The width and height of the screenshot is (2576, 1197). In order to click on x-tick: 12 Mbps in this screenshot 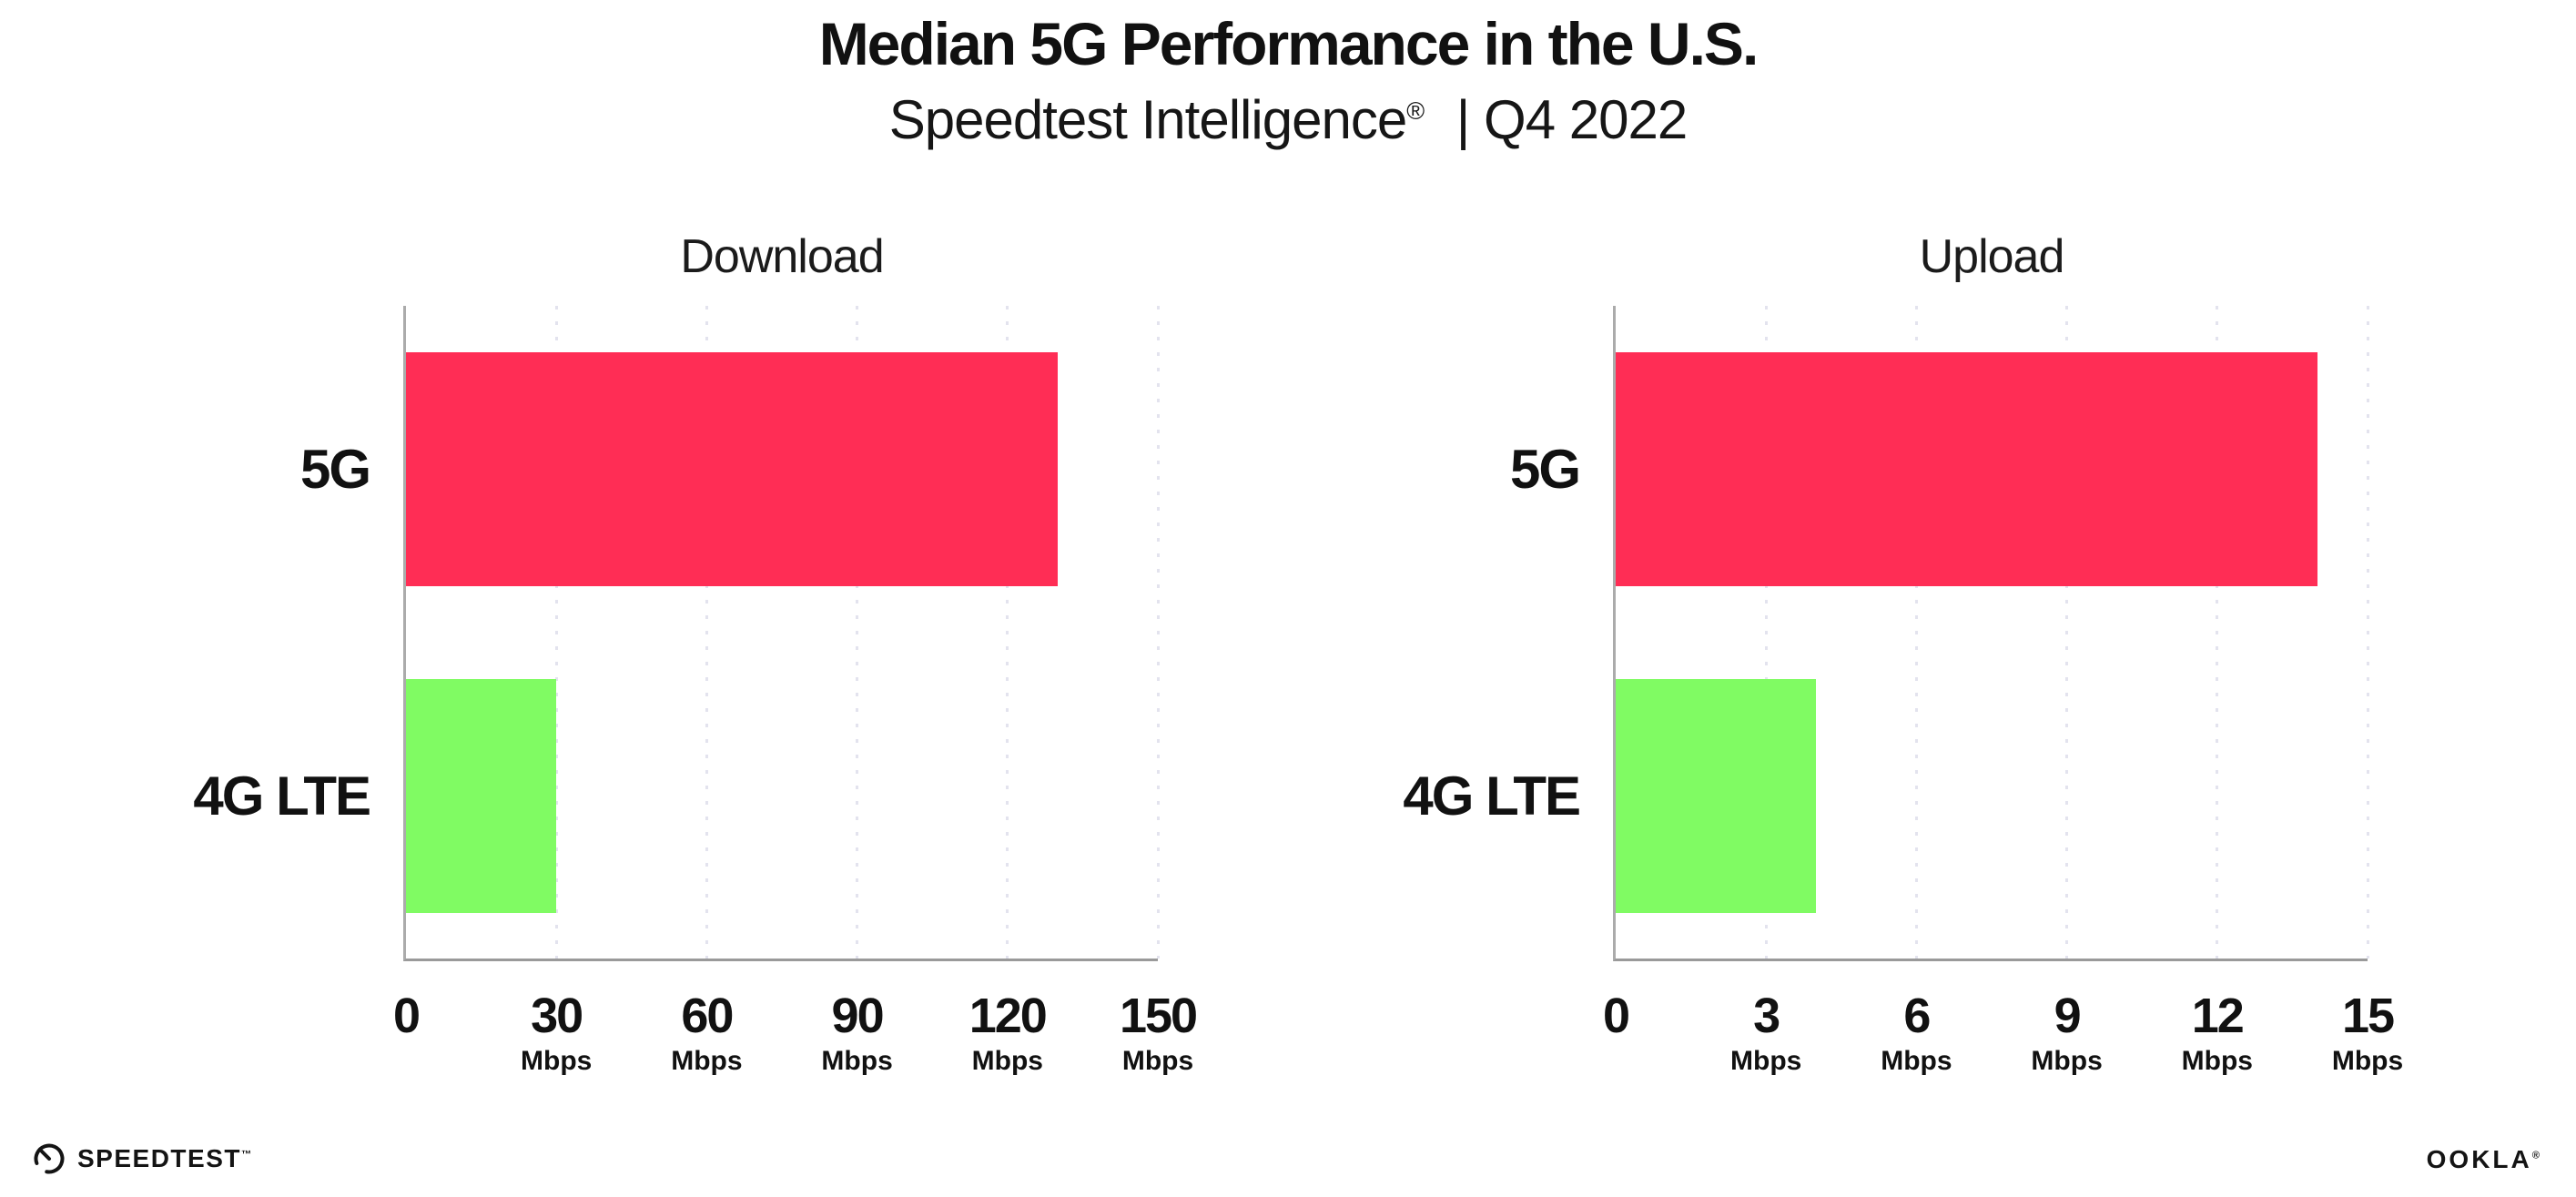, I will do `click(2217, 1033)`.